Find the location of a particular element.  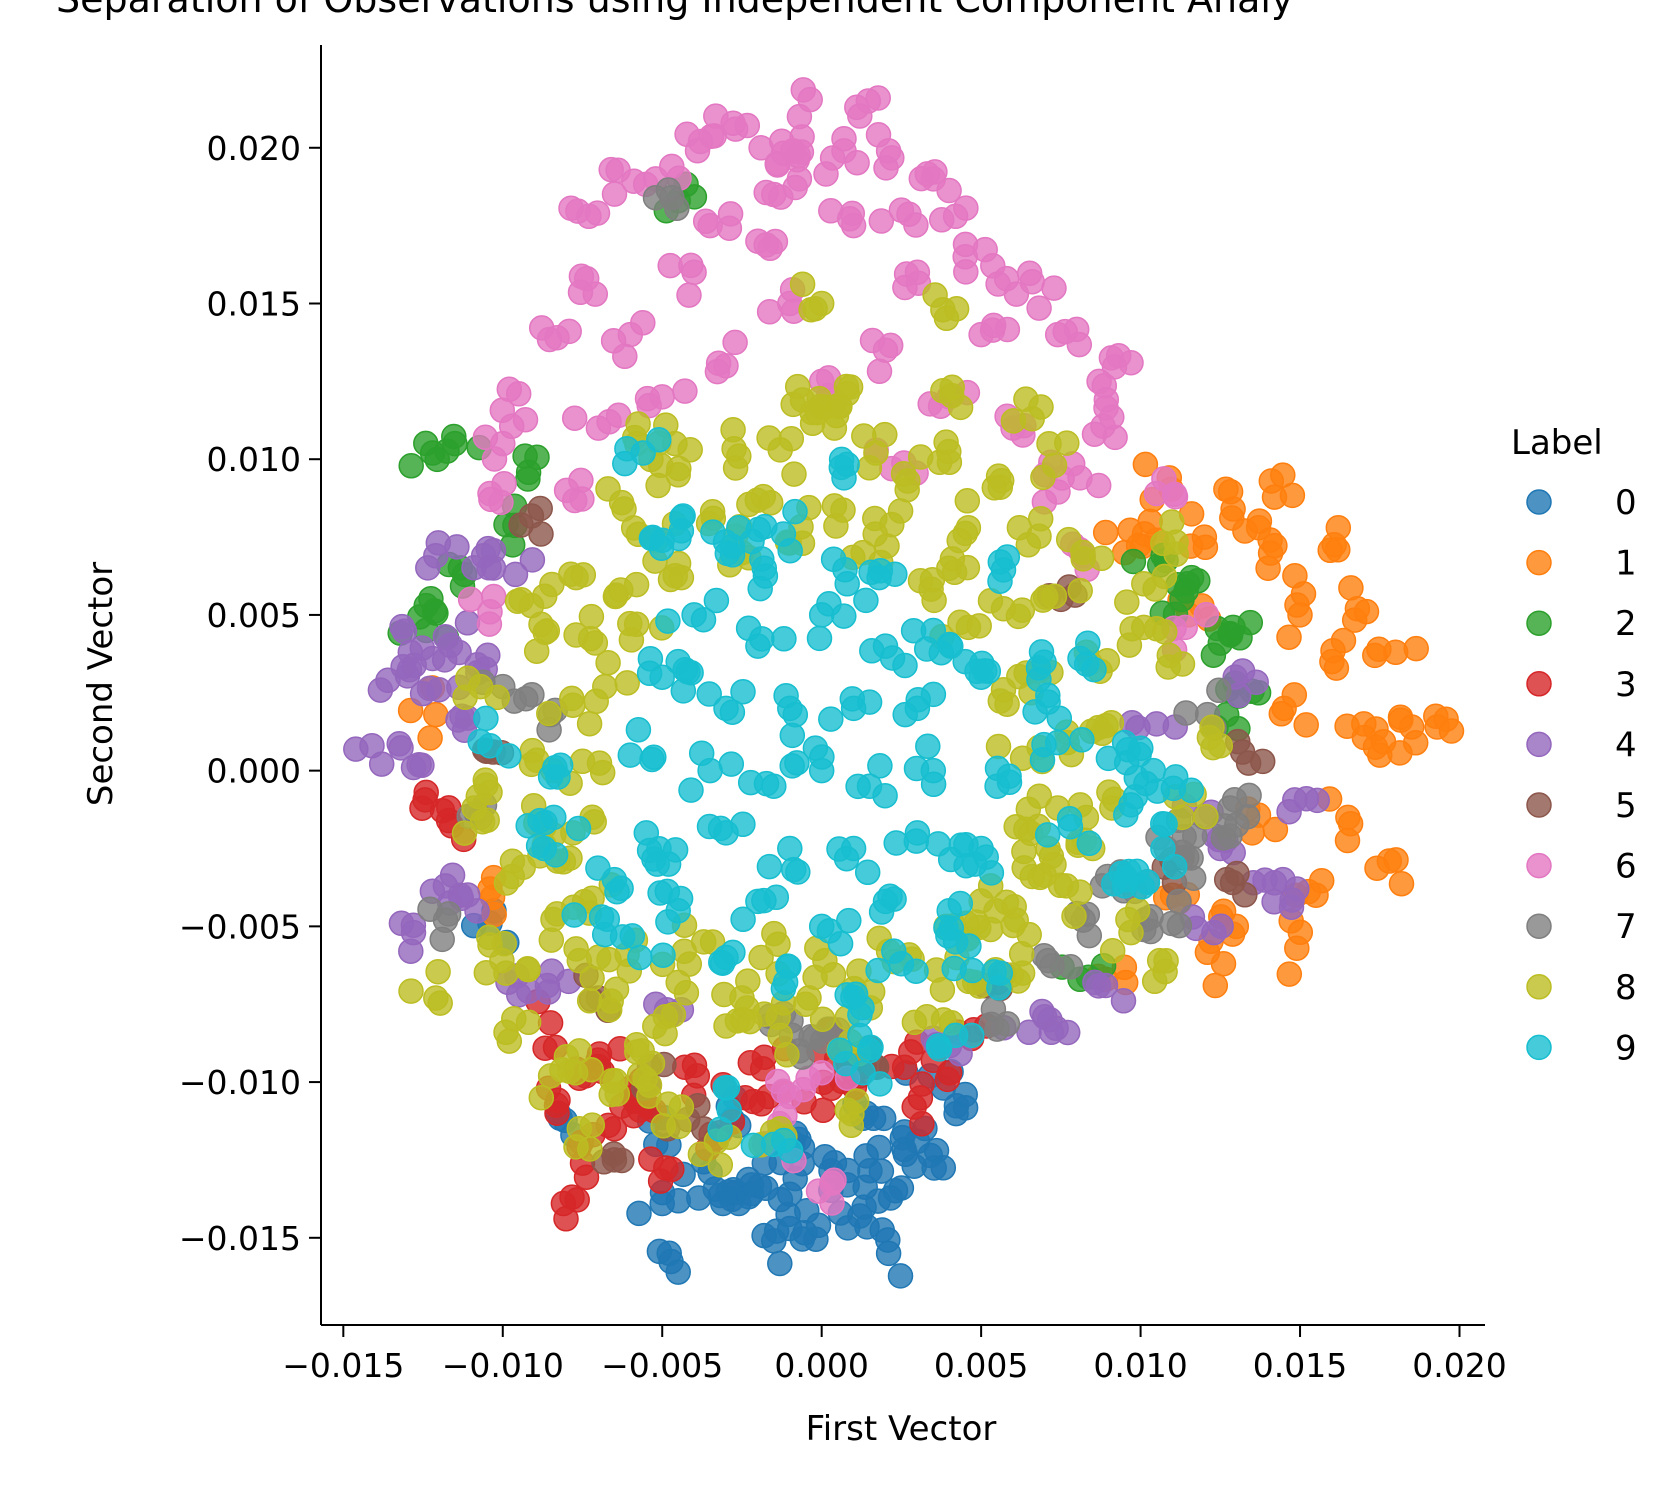

legend-marker is located at coordinates (1539, 865).